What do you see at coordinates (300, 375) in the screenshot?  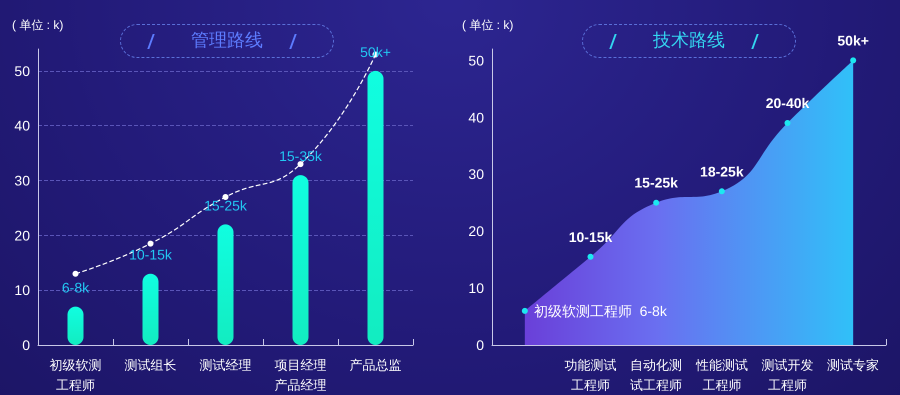 I see `x-tick-label: 项目经理产品经理` at bounding box center [300, 375].